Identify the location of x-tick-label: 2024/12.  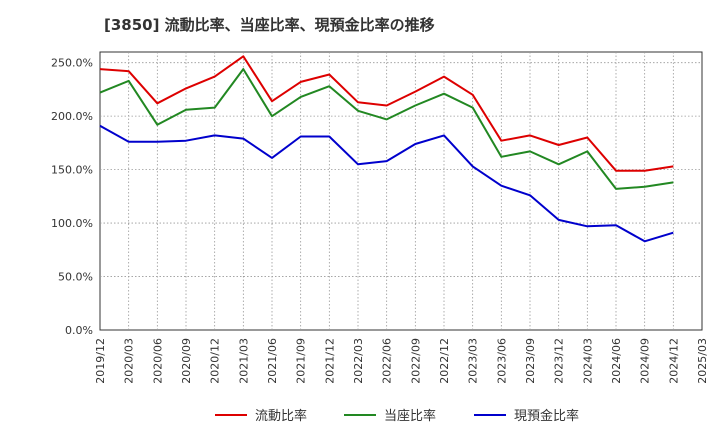
(673, 361).